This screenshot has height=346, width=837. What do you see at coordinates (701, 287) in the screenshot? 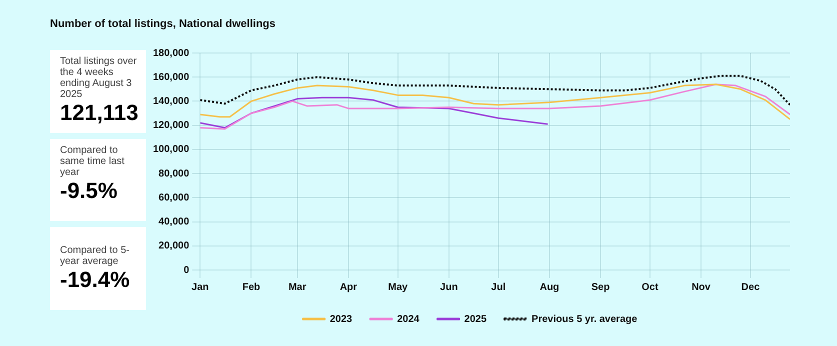
I see `x-tick-label: Nov` at bounding box center [701, 287].